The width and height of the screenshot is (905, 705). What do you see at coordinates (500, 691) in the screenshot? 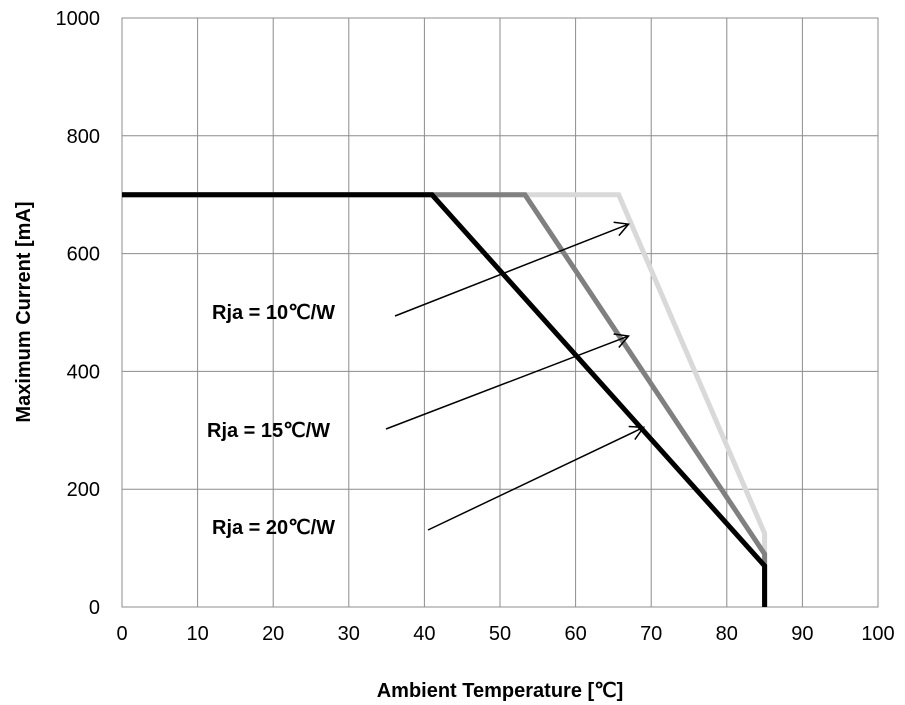
I see `x-axis-title: Ambient Temperature [℃]` at bounding box center [500, 691].